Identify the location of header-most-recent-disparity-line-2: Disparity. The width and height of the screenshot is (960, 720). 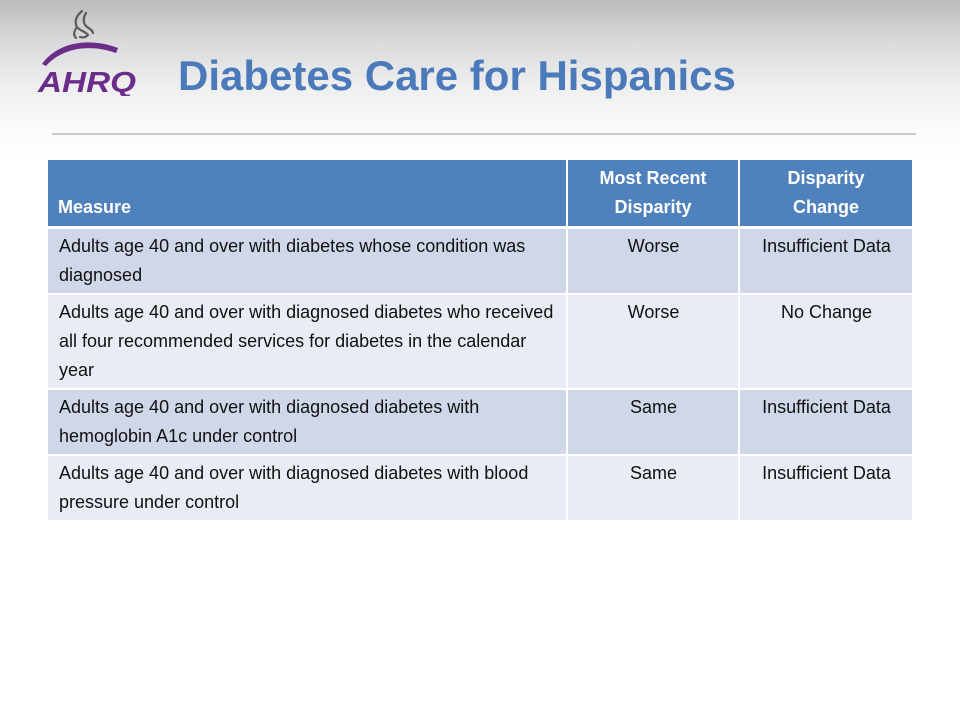
(653, 207).